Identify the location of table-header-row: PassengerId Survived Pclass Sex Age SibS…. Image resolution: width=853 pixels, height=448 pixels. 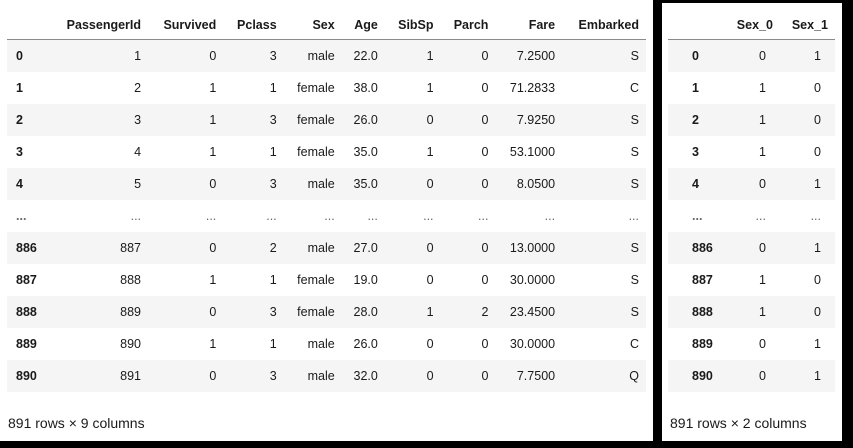
(326, 25).